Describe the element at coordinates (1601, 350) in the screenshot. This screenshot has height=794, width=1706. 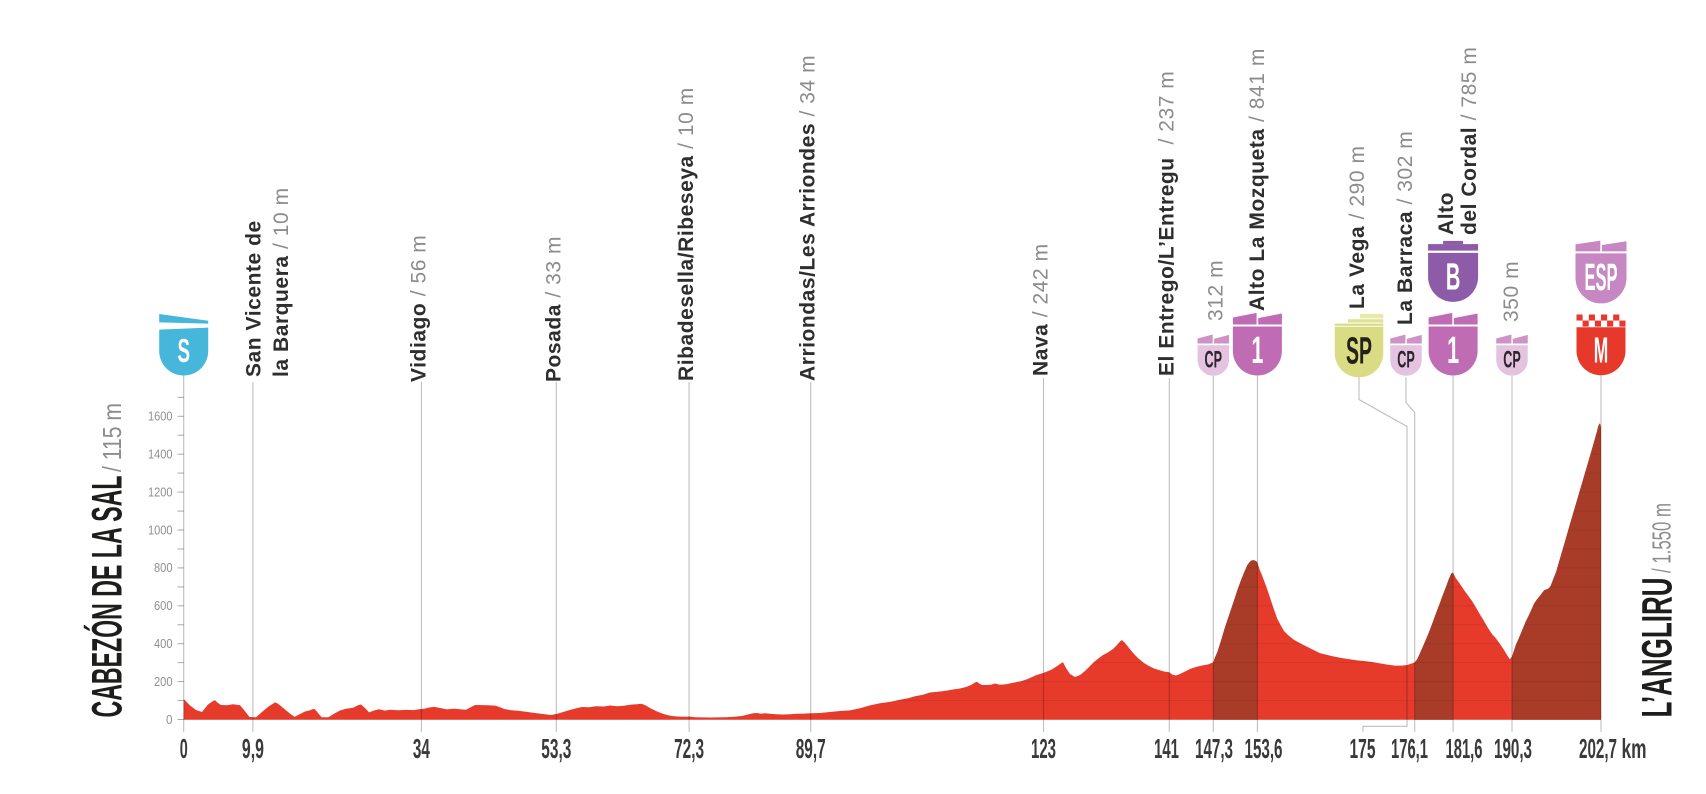
I see `svg-text: M` at that location.